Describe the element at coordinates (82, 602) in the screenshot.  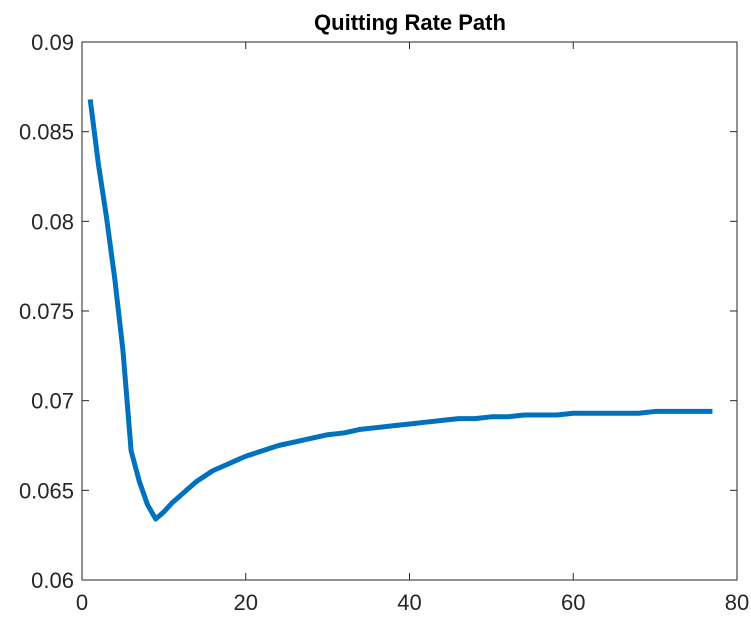
I see `x-tick-label: 0` at that location.